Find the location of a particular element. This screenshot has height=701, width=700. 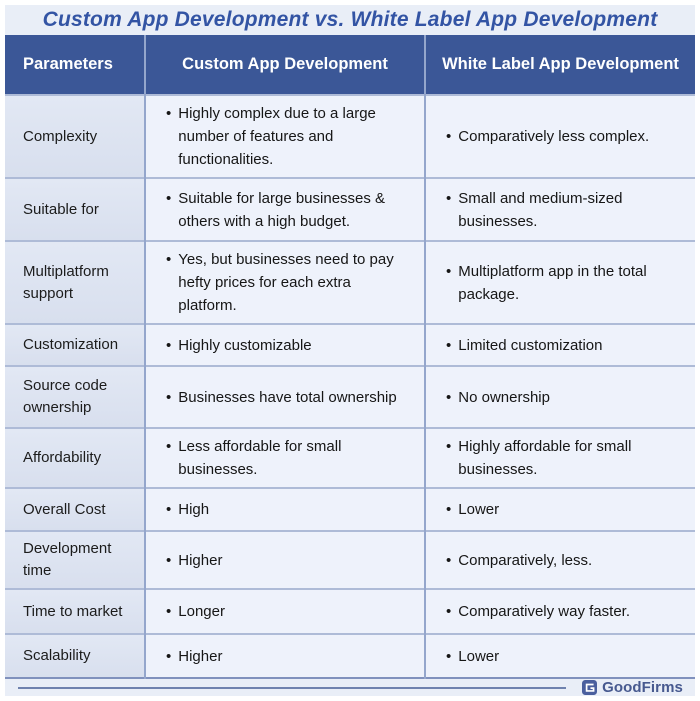

cell-text: Comparatively less complex. is located at coordinates (554, 136).